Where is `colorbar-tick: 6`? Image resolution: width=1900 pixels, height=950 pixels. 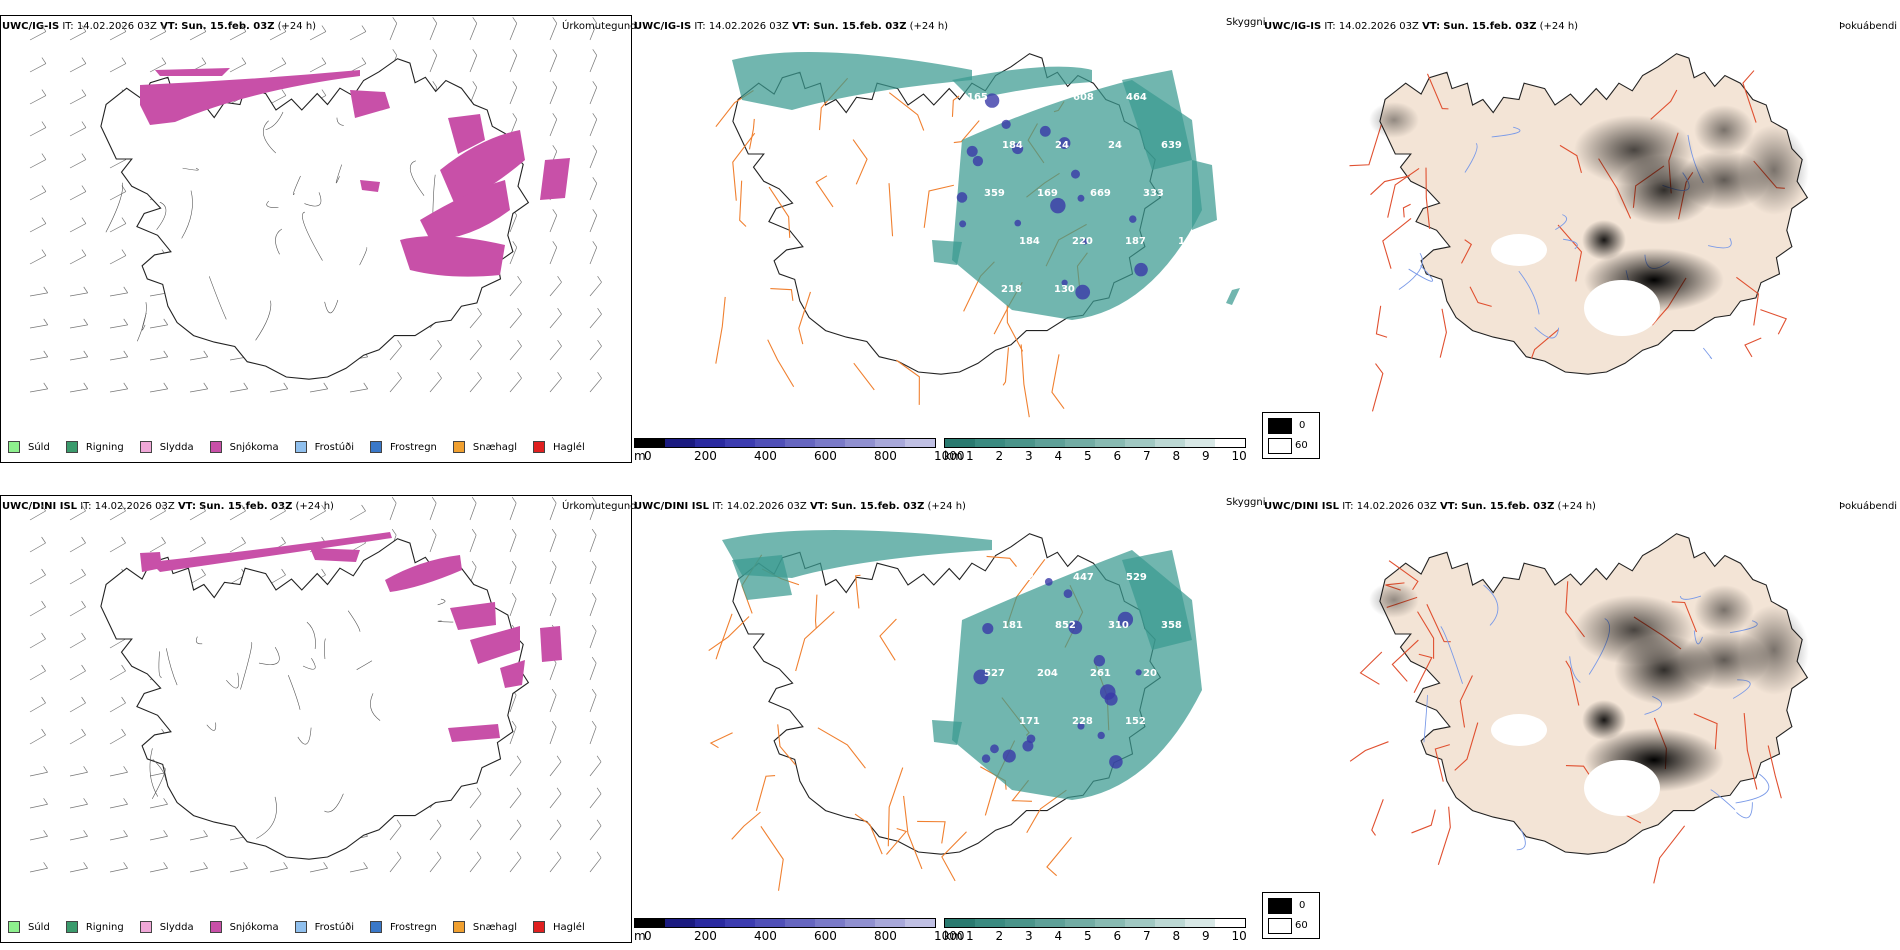 colorbar-tick: 6 is located at coordinates (1117, 936).